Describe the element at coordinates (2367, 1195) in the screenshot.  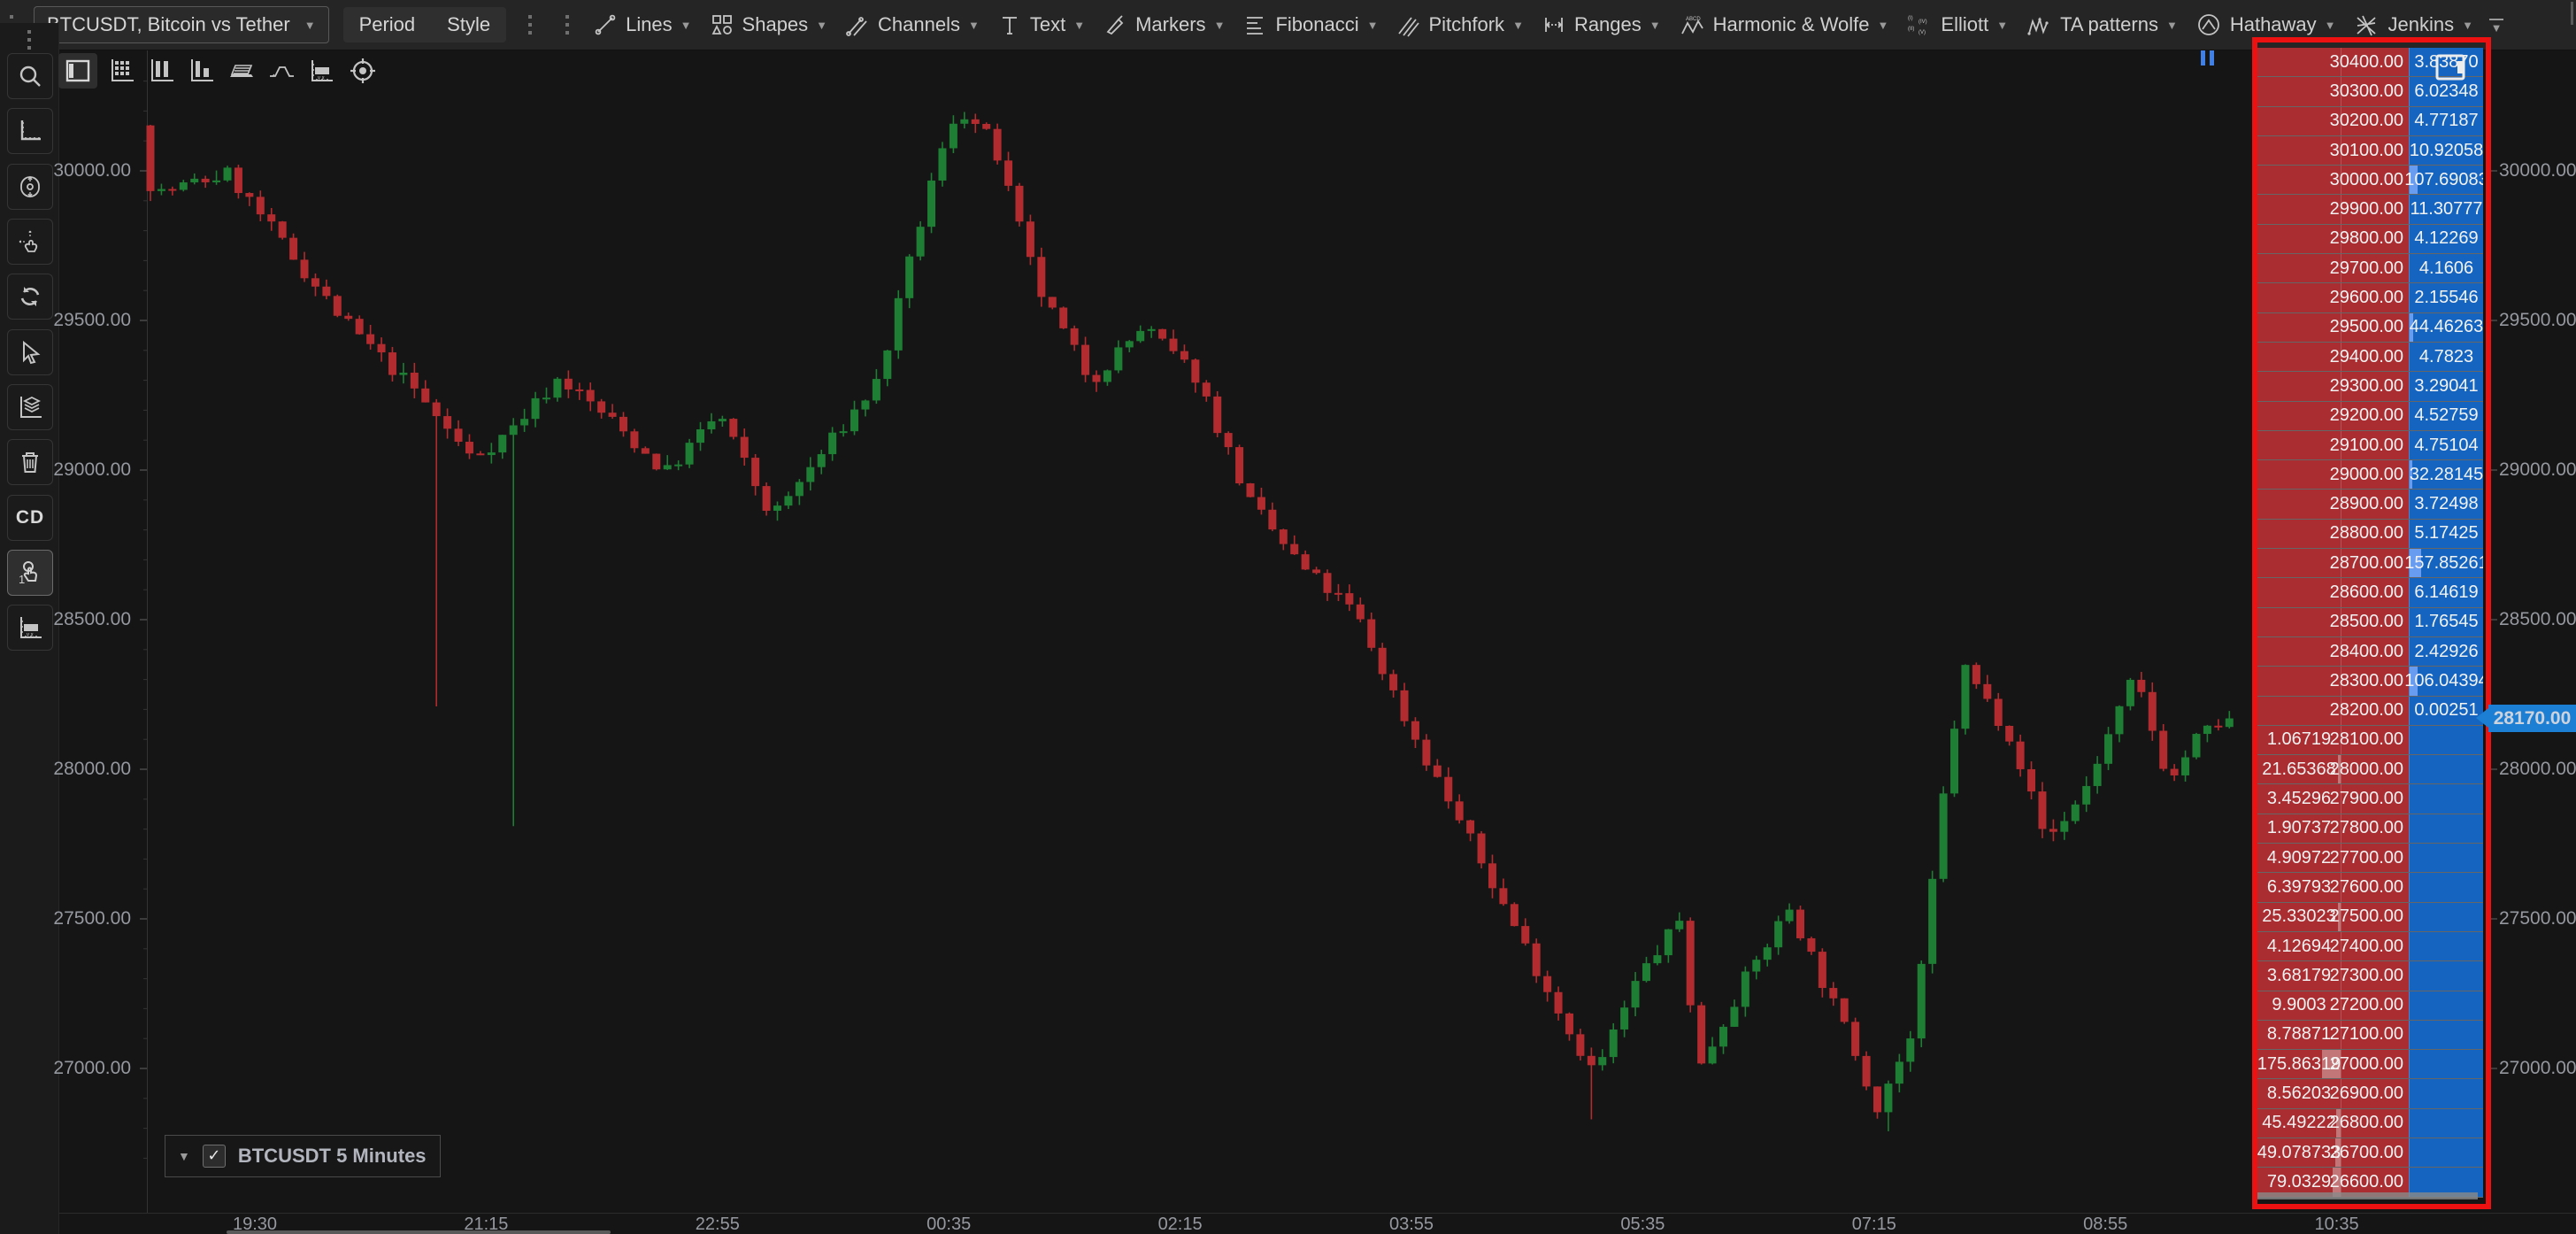
I see `dom-scrollbar` at that location.